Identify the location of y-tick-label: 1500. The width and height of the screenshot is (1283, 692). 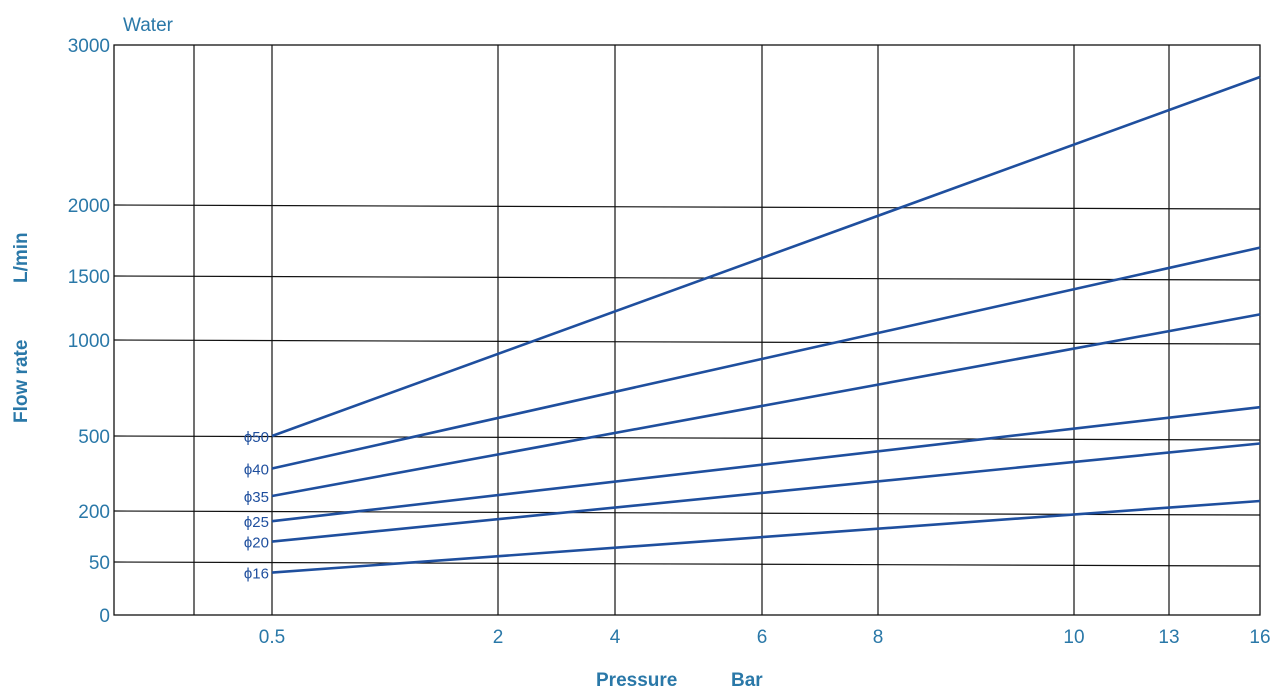
(89, 277).